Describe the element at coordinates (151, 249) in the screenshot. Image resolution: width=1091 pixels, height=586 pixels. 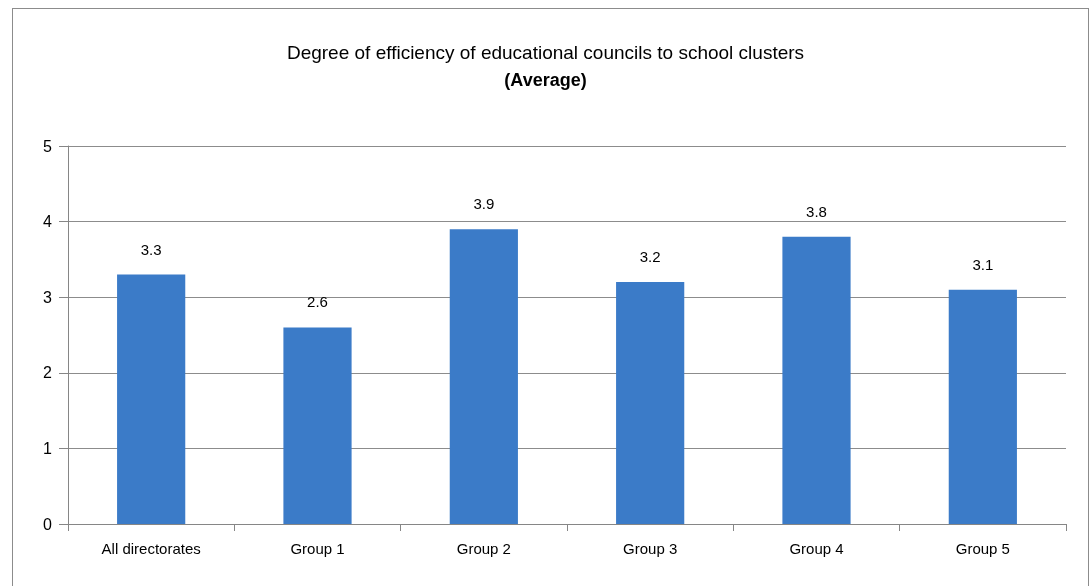
I see `data-label: 3.3` at that location.